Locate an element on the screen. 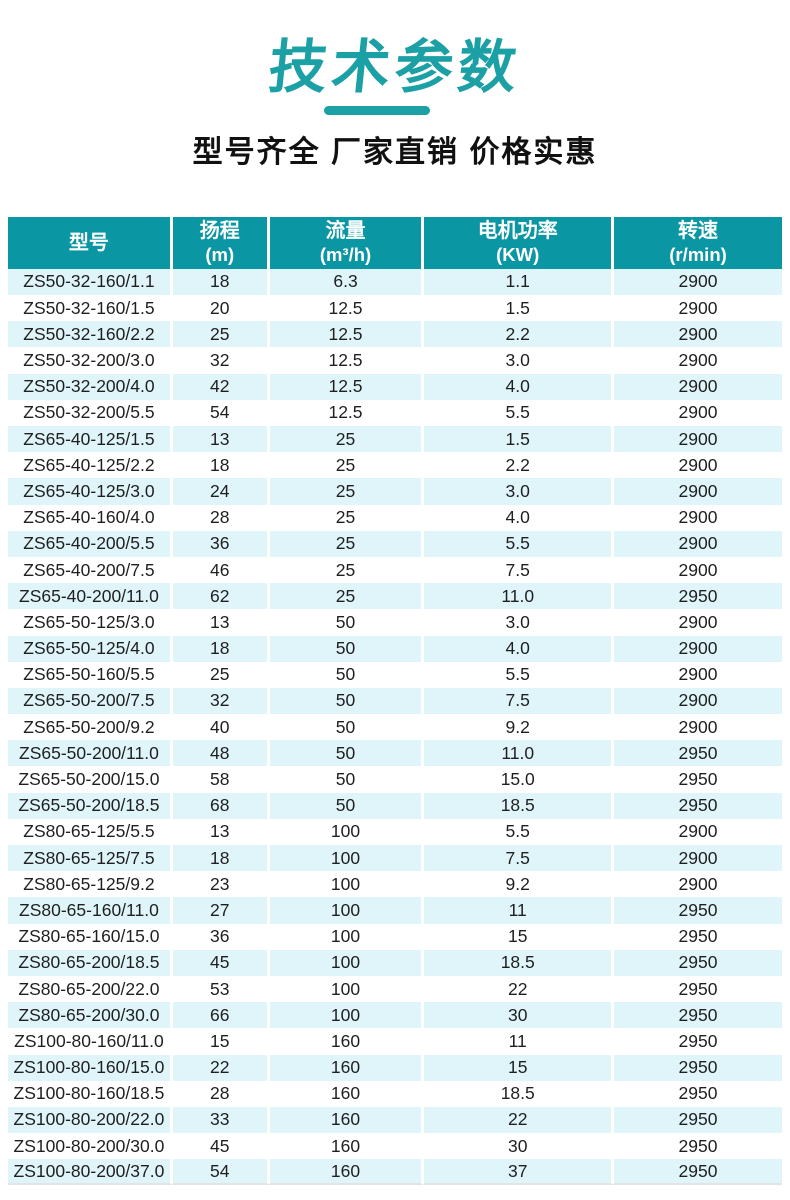  cell-model: ZS80-65-200/22.0 is located at coordinates (90, 989).